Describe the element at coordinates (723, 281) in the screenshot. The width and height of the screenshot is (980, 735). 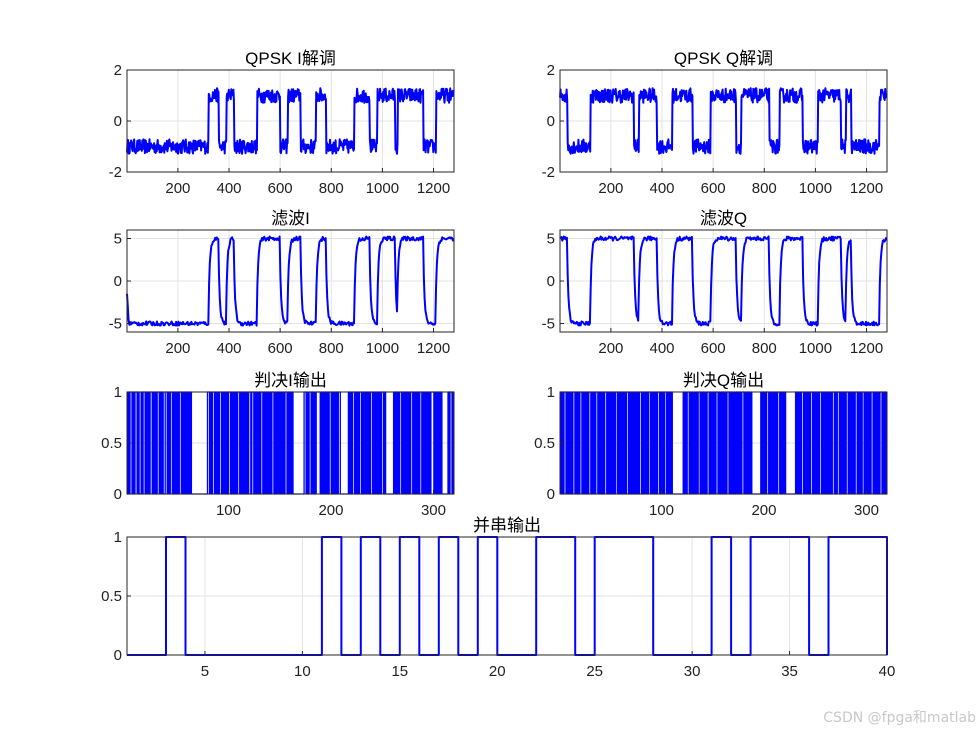
I see `filter-q-series-line` at that location.